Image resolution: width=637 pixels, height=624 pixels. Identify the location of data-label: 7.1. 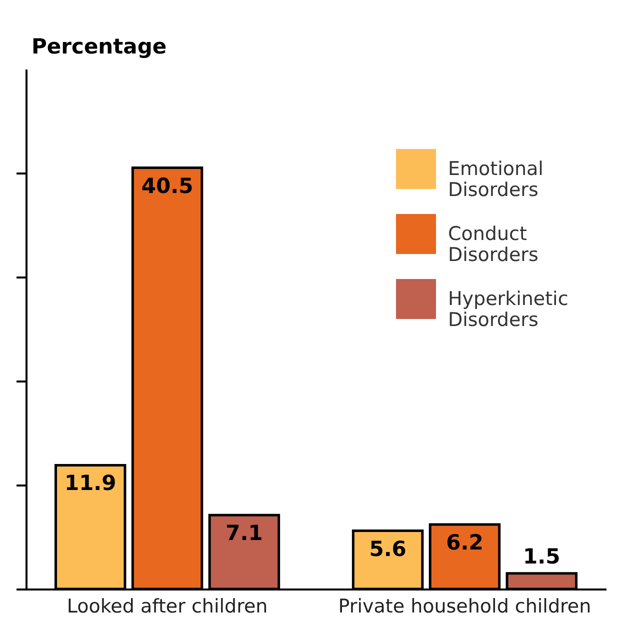
(244, 533).